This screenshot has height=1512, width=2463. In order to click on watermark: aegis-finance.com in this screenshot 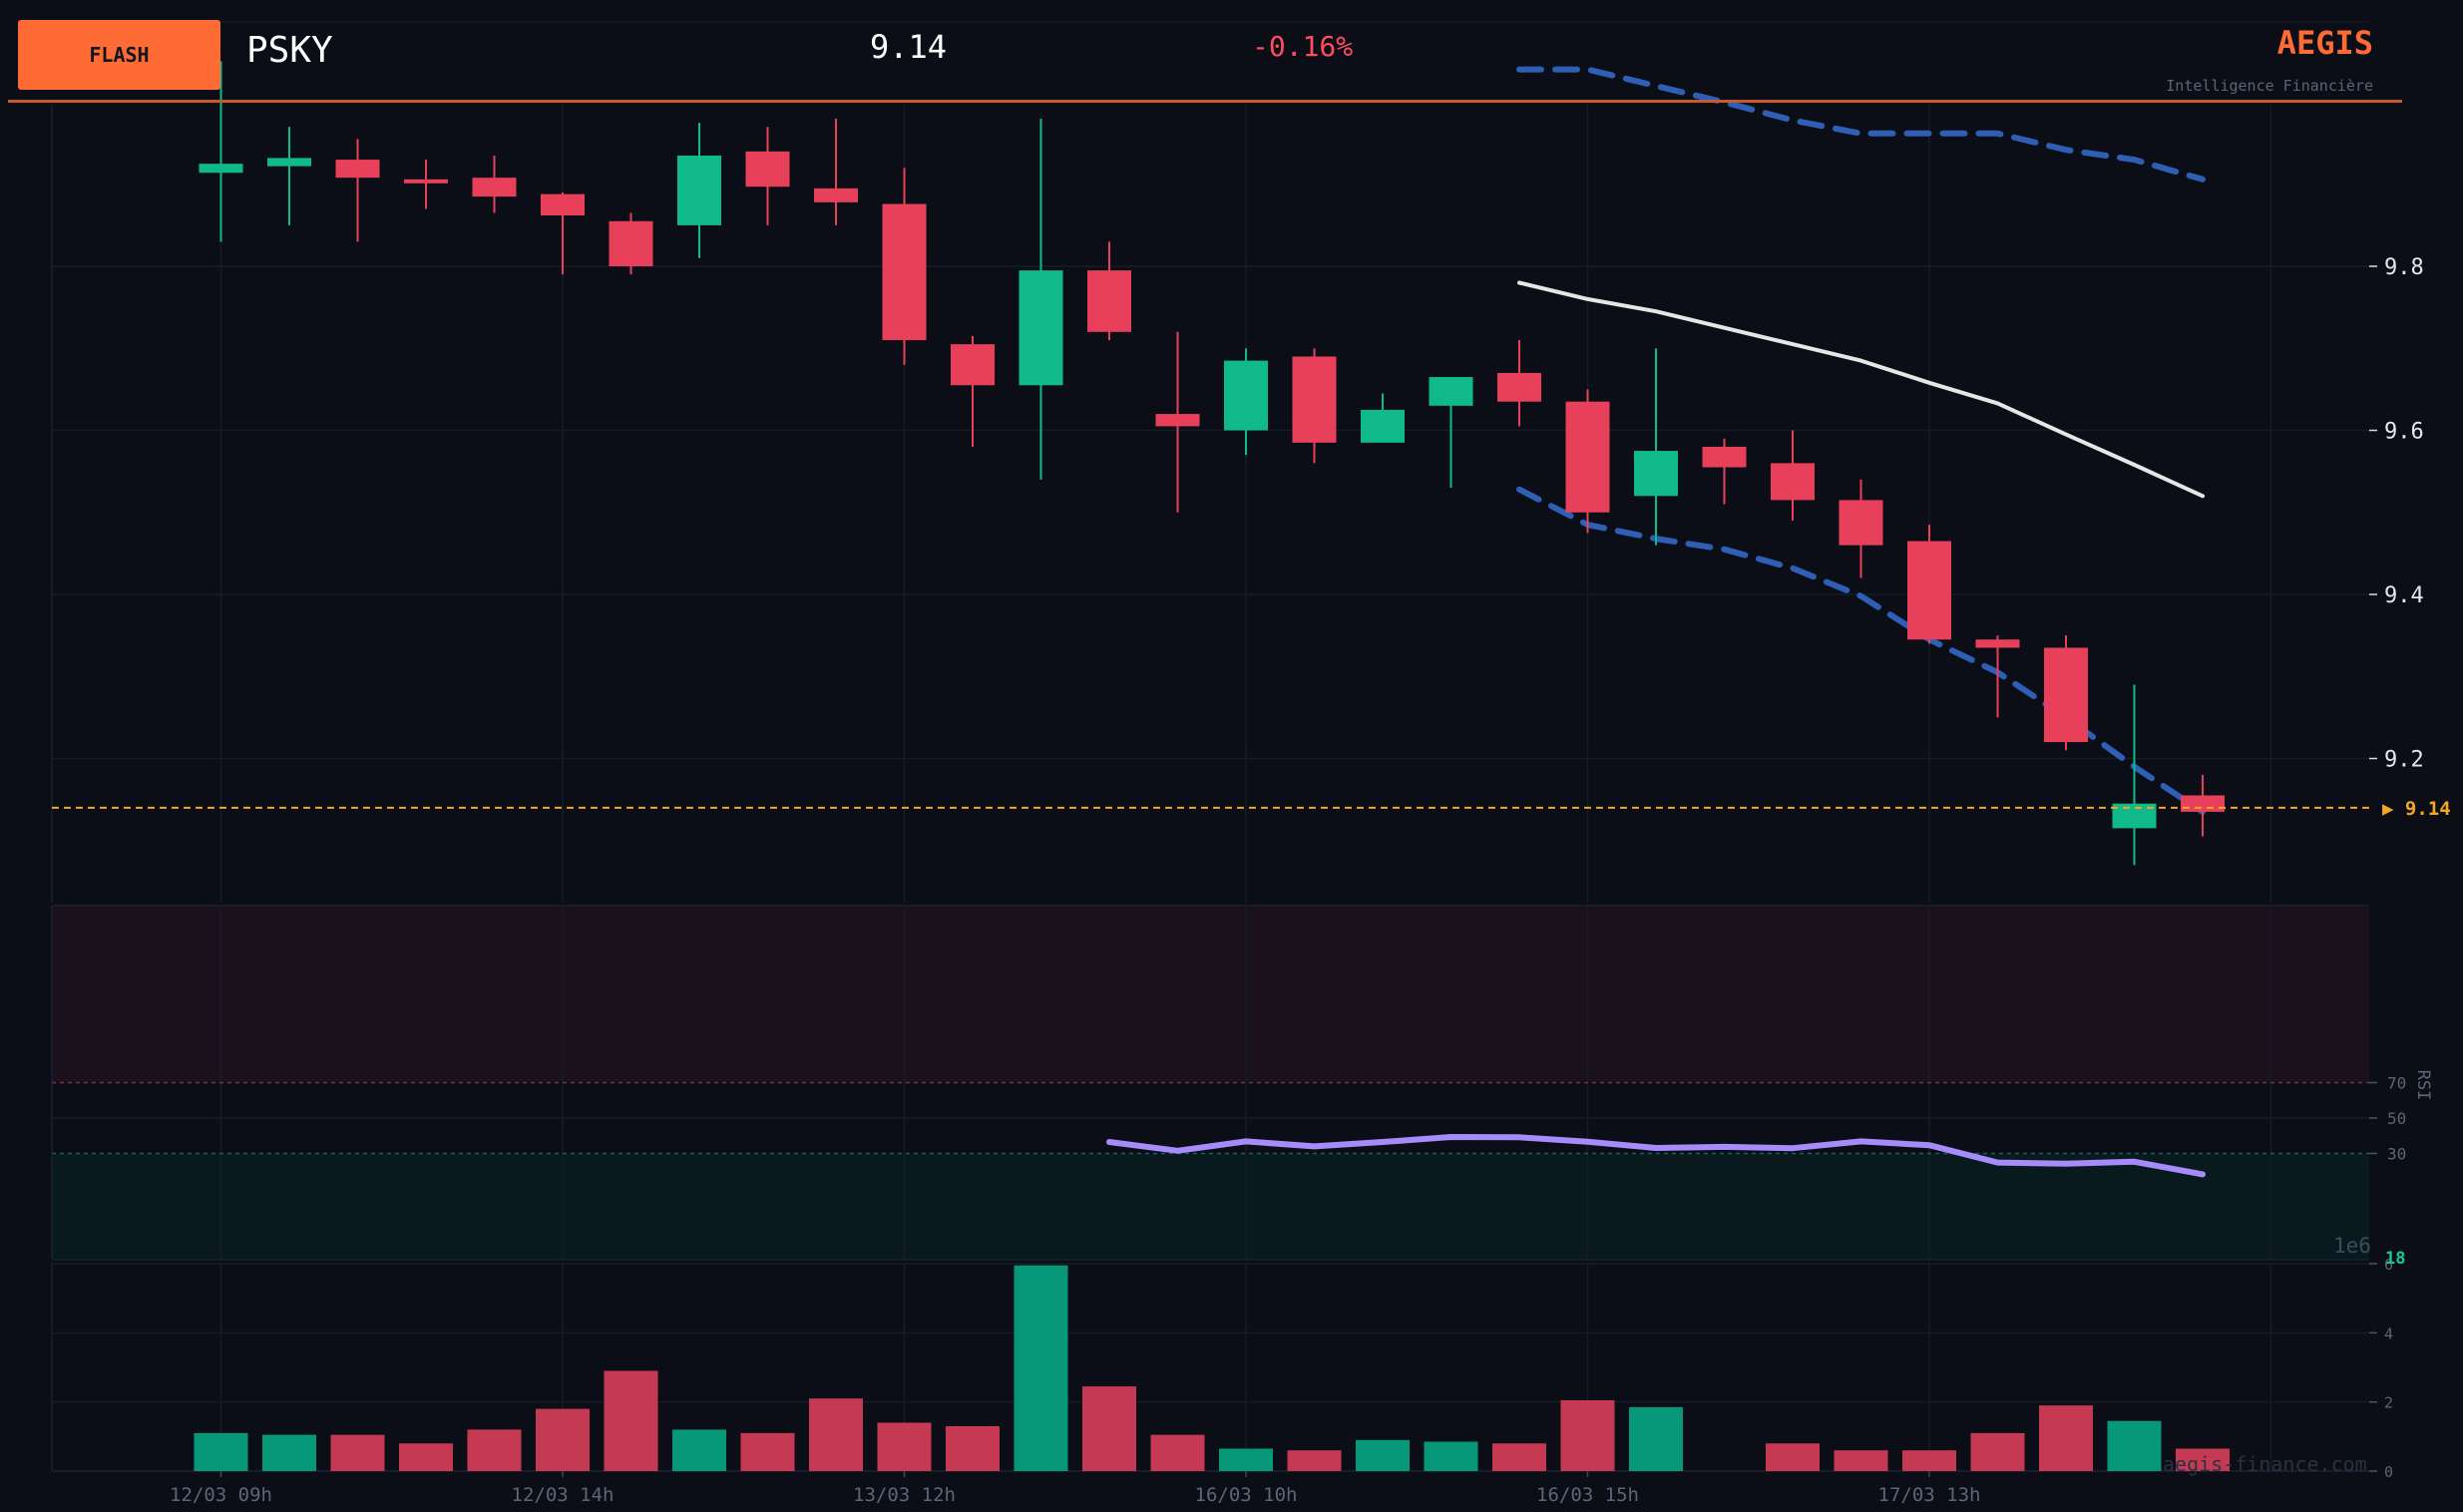, I will do `click(2265, 1464)`.